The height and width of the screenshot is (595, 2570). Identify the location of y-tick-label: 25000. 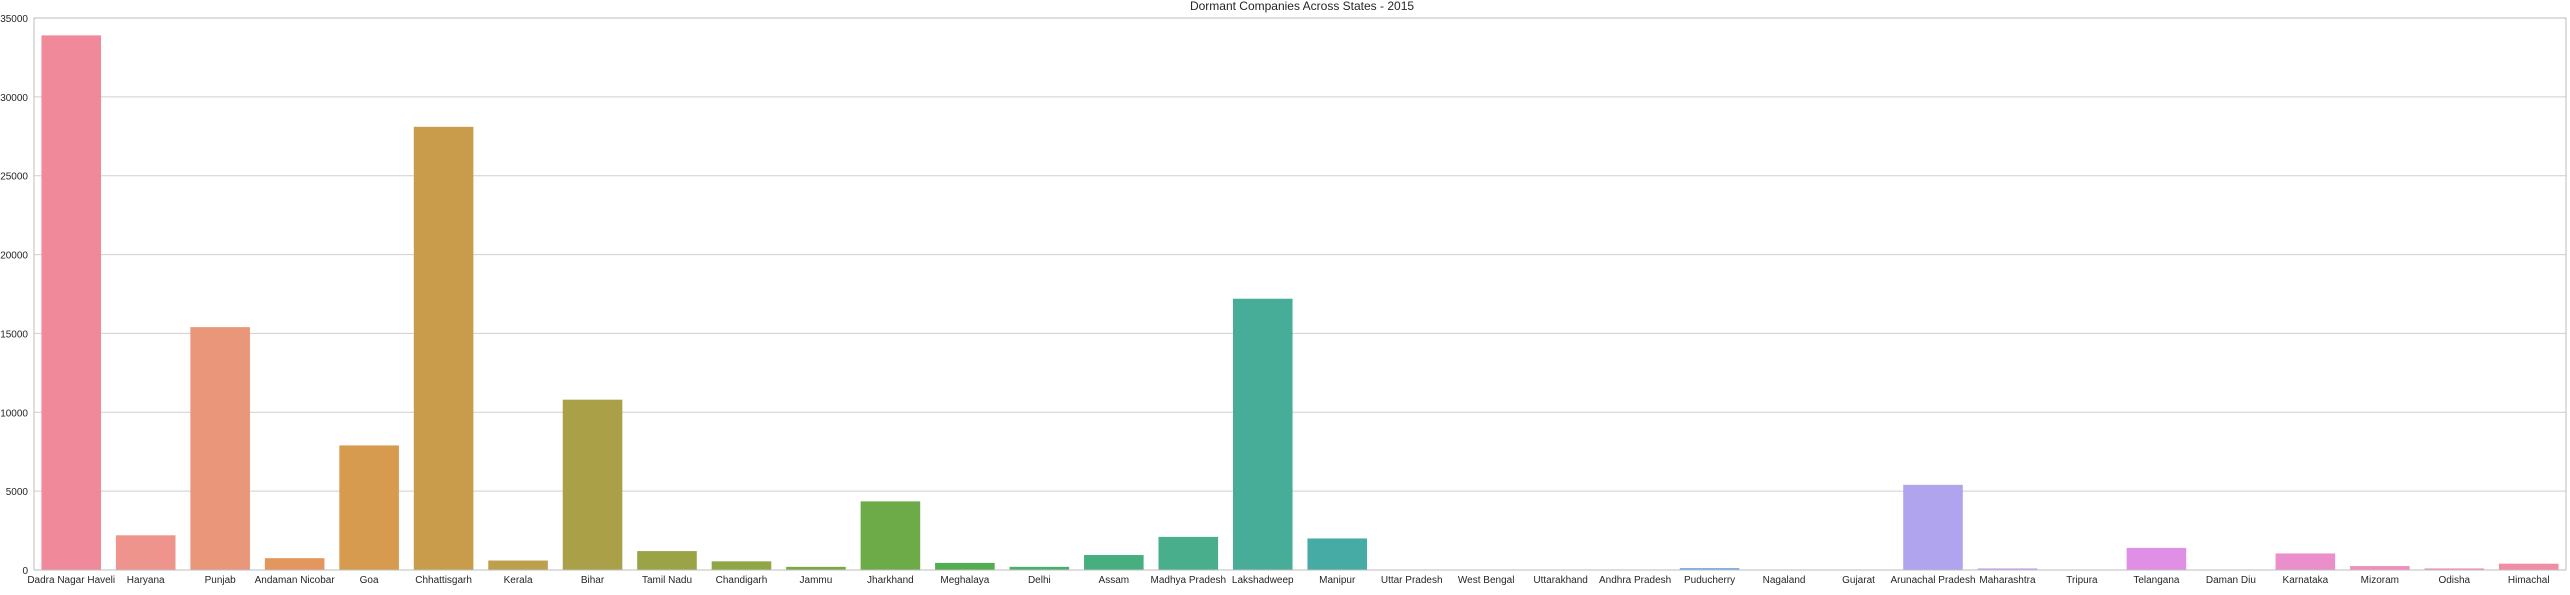
(14, 177).